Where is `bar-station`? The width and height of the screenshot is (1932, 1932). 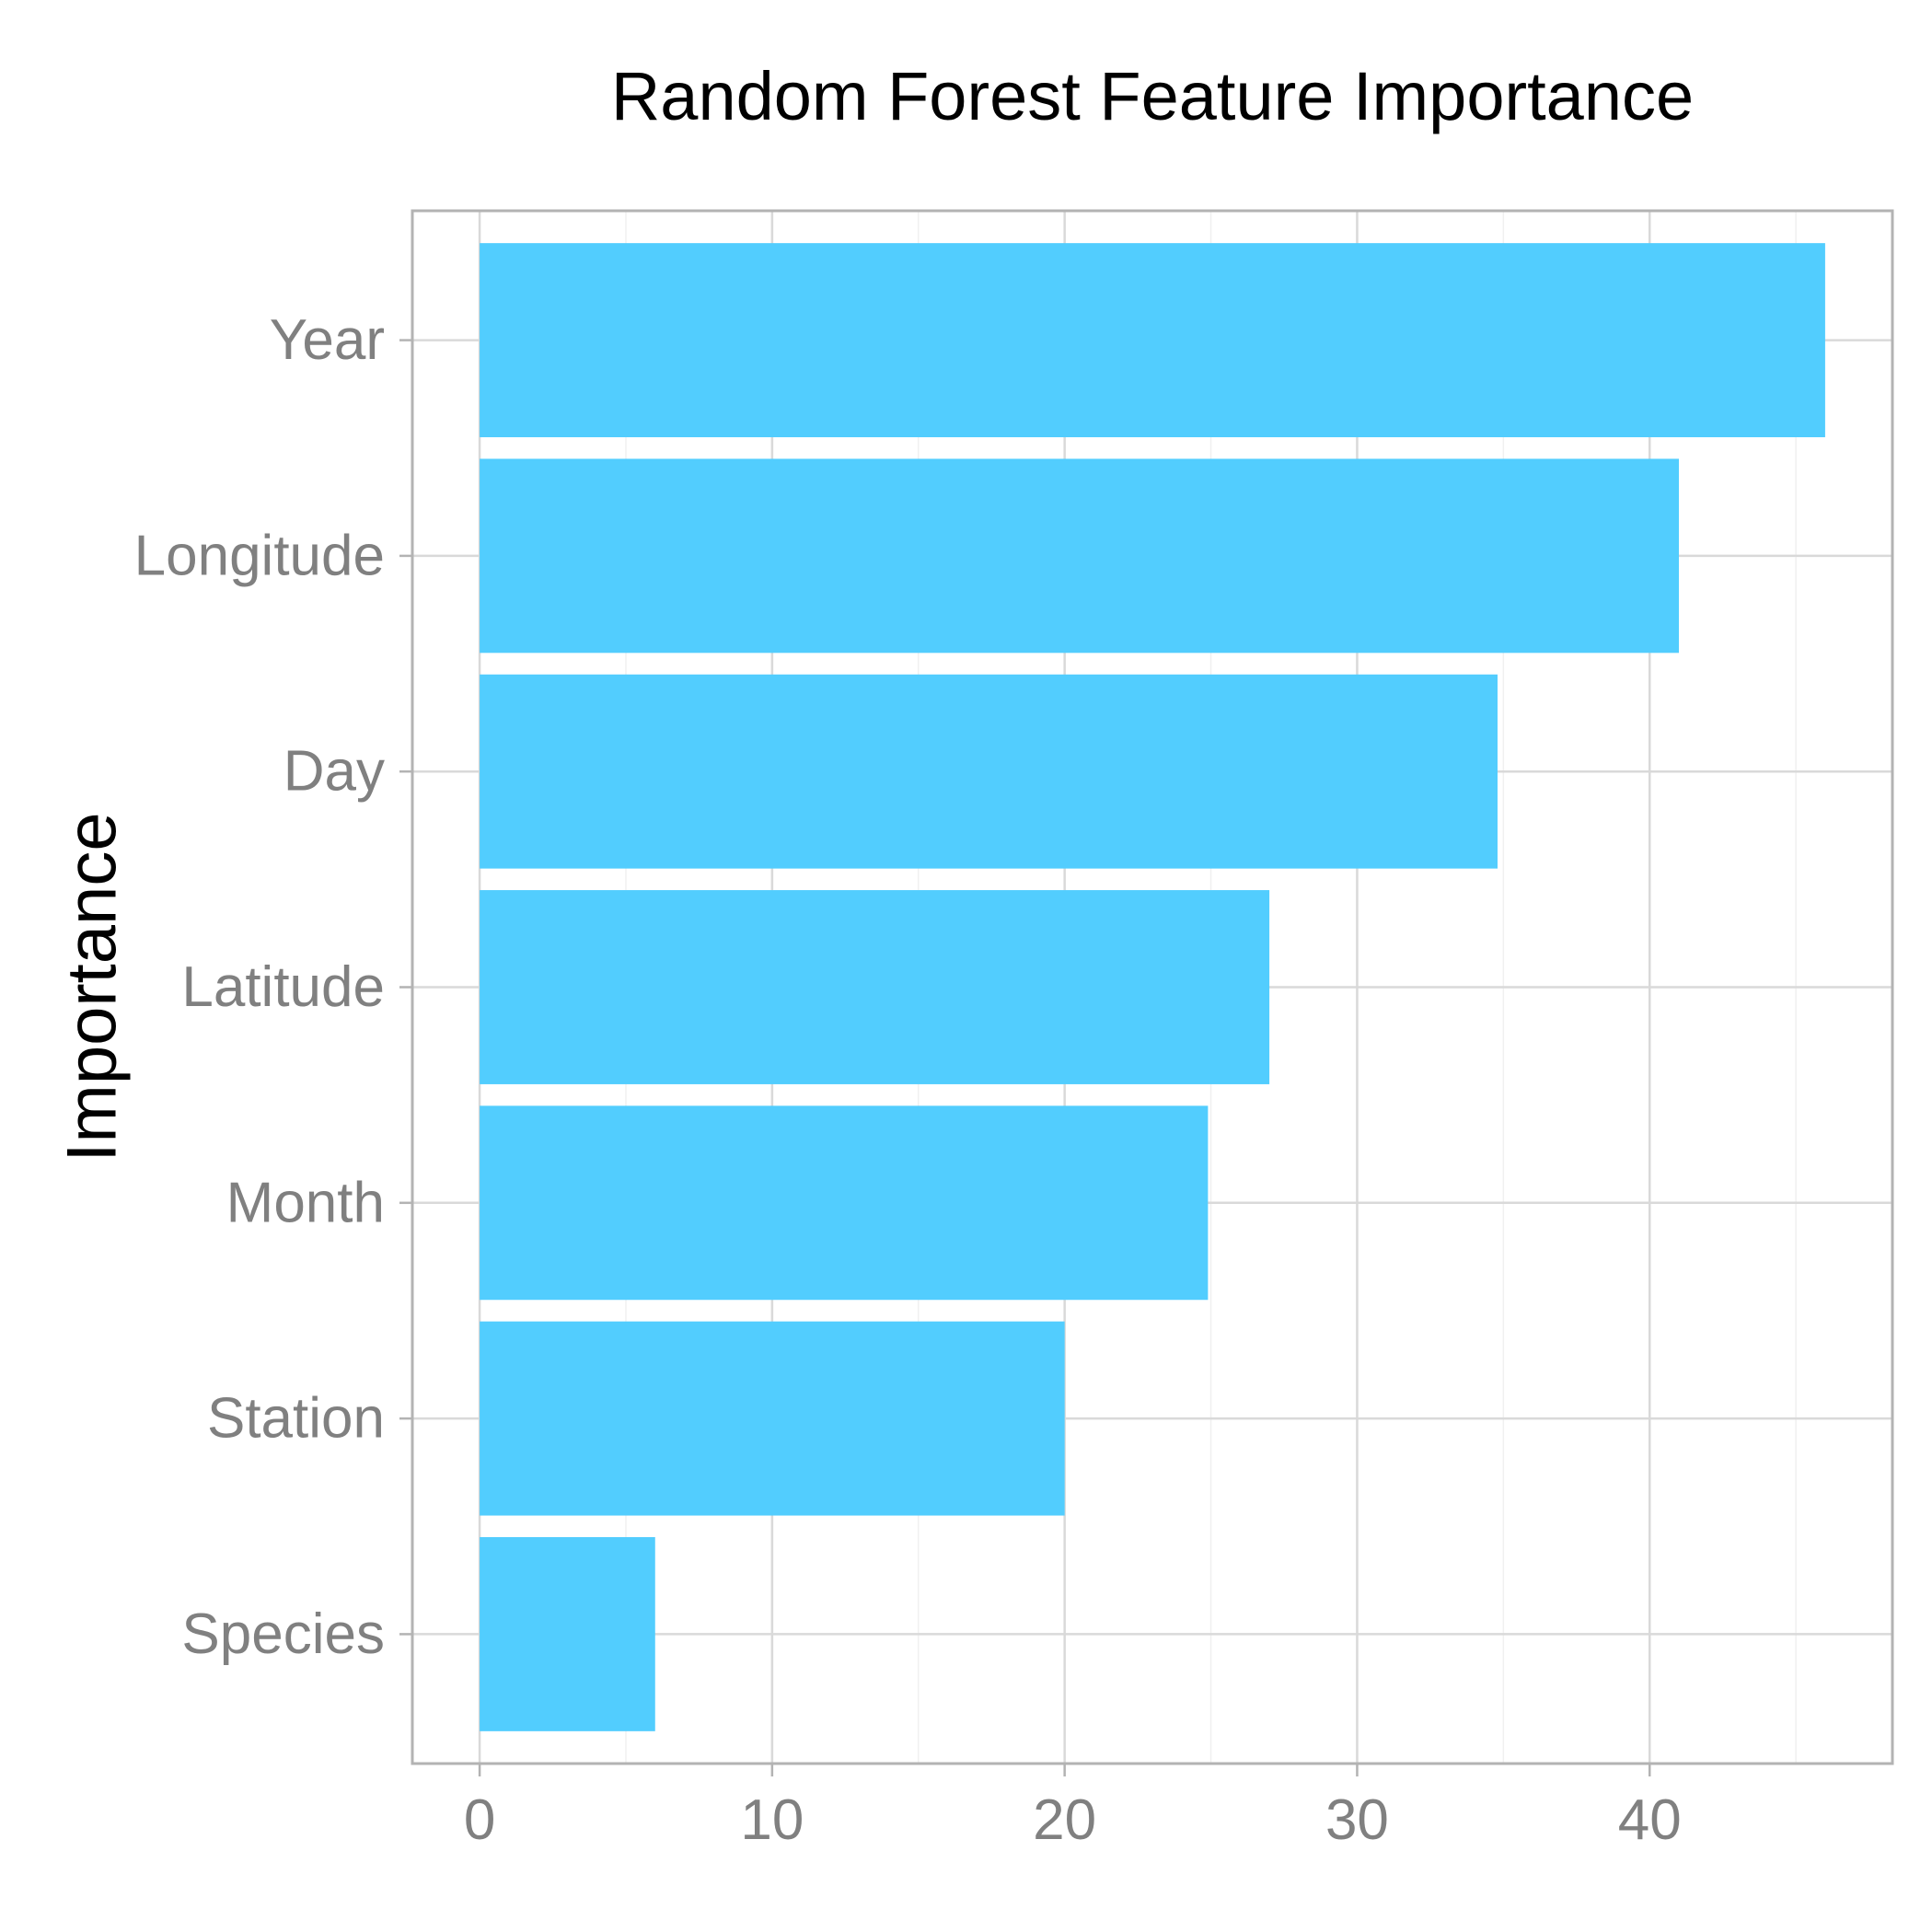
bar-station is located at coordinates (773, 1418).